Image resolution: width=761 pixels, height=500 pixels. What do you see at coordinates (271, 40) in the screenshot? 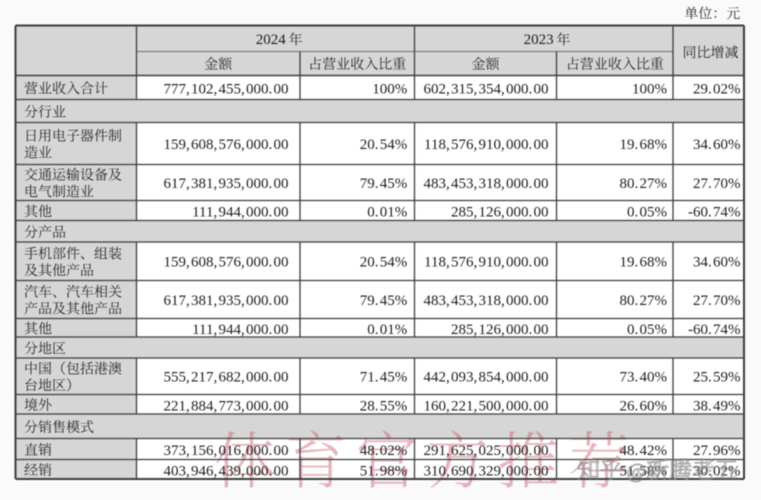
I see `svg-text: 2024` at bounding box center [271, 40].